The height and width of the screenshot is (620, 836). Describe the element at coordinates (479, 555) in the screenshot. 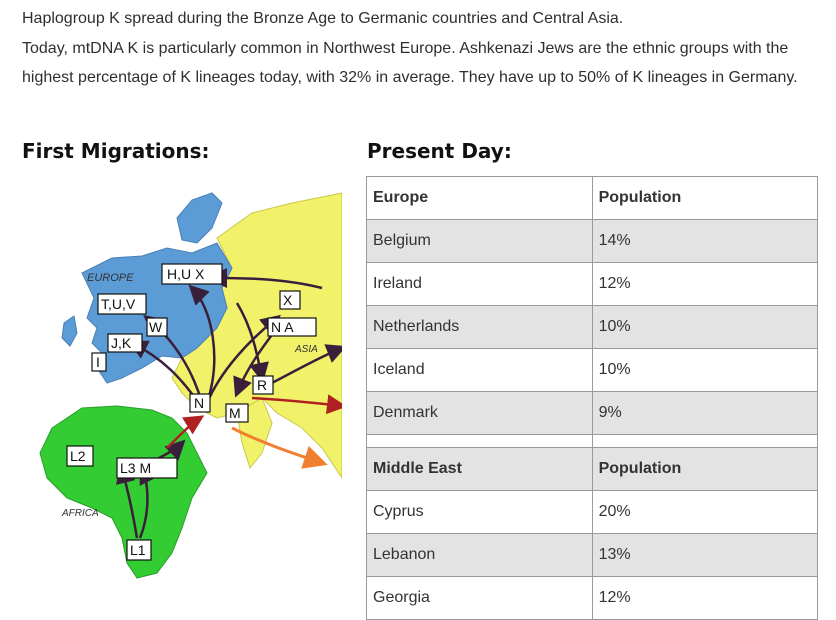

I see `country-cell: Lebanon` at that location.